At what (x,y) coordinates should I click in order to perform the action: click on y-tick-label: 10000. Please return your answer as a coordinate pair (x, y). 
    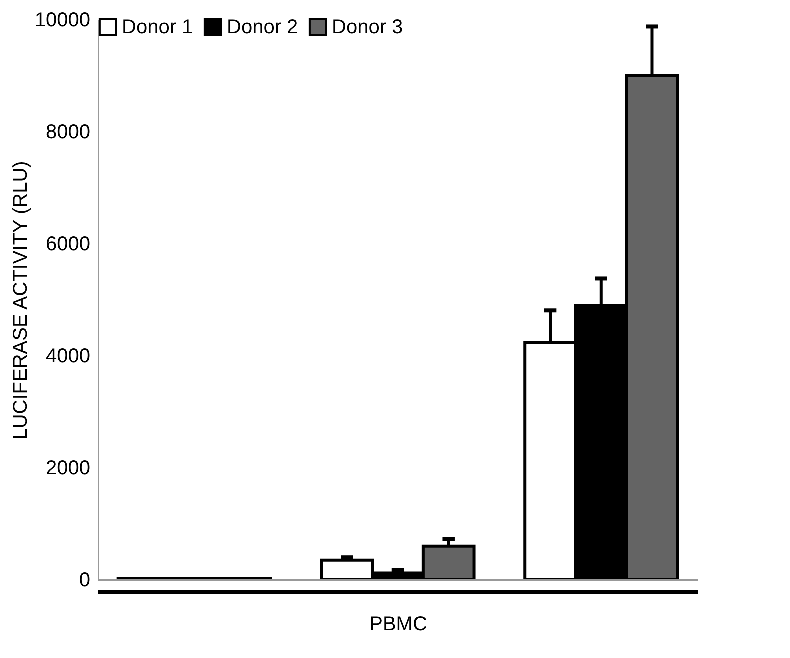
    Looking at the image, I should click on (62, 21).